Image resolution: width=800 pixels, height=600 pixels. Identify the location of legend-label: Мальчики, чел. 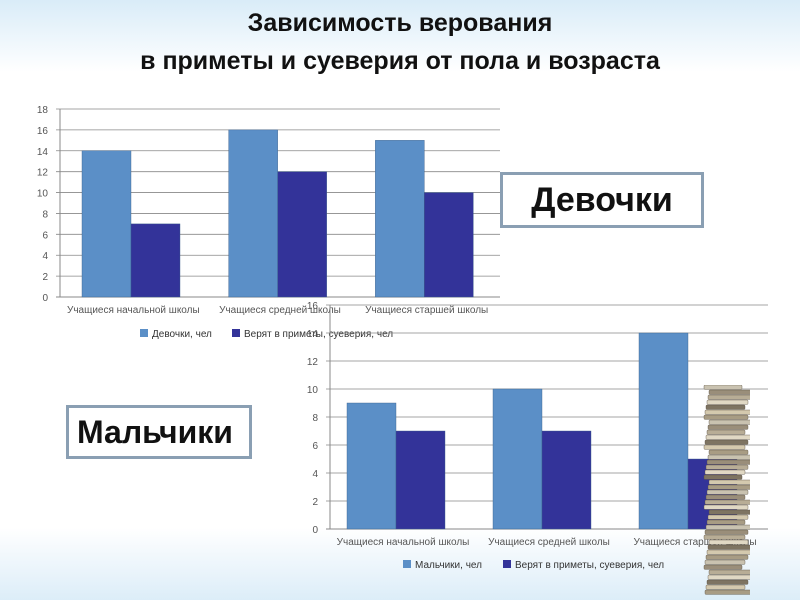
(448, 565).